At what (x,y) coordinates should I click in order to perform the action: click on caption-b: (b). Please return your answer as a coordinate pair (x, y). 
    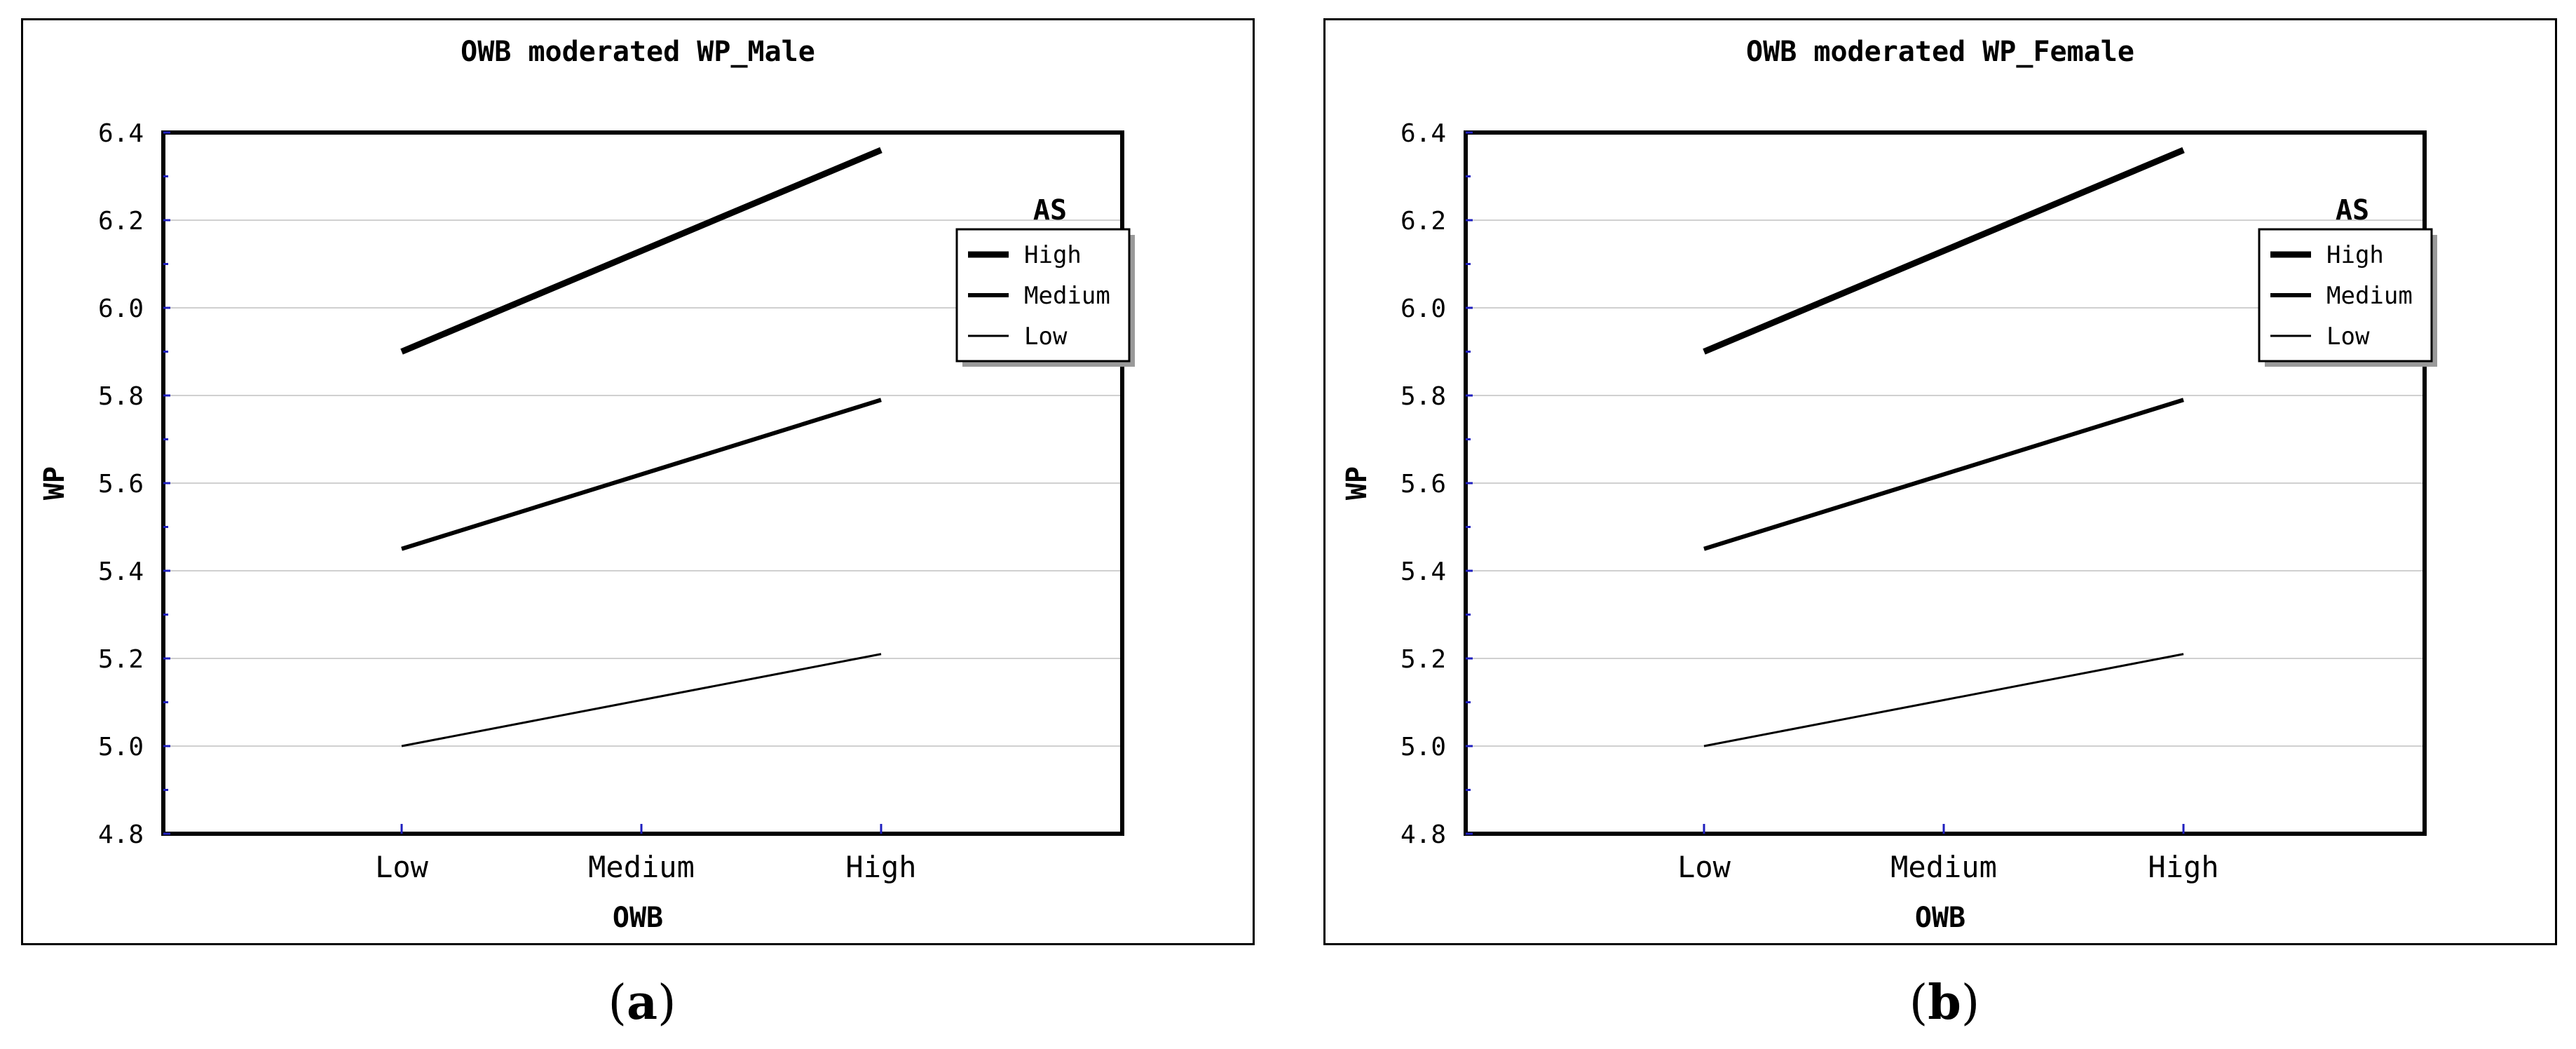
    Looking at the image, I should click on (1944, 1003).